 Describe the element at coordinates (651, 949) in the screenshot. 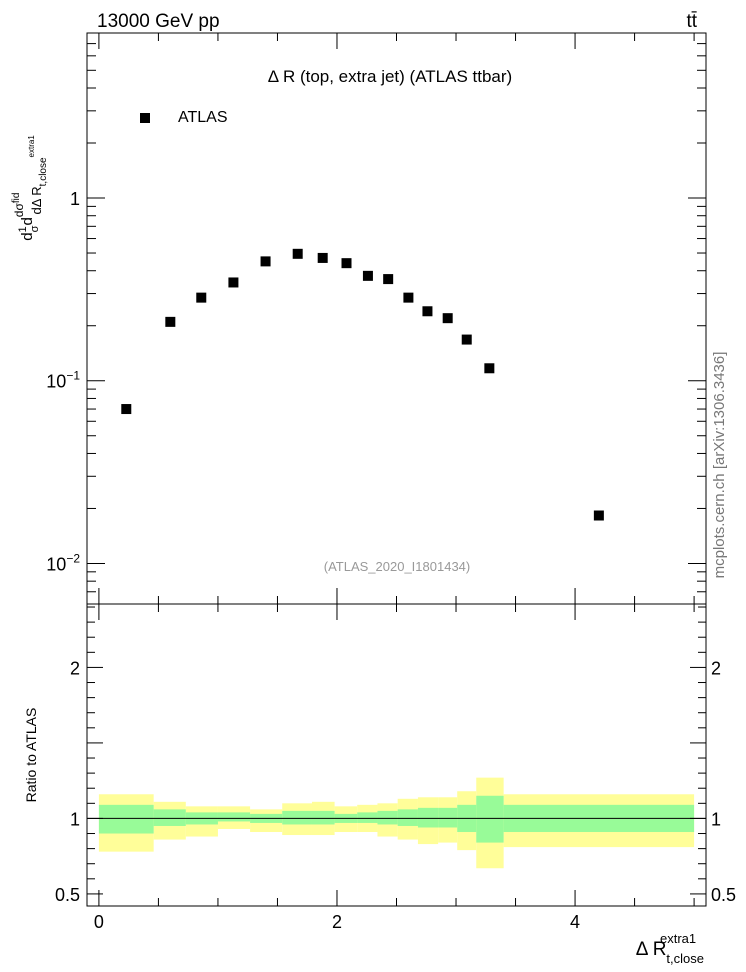

I see `x-axis-title-main: Δ R` at that location.